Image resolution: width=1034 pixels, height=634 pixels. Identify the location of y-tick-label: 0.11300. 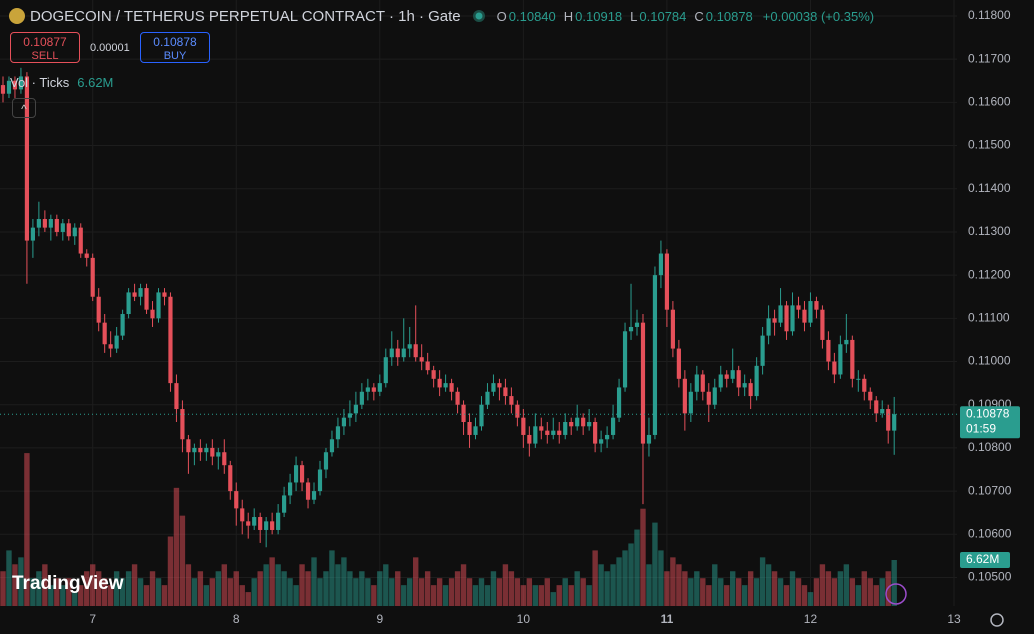
(989, 231).